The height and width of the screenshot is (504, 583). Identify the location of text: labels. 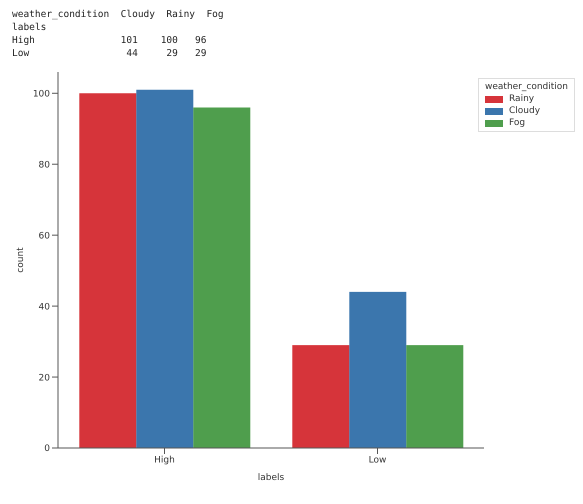
(30, 27).